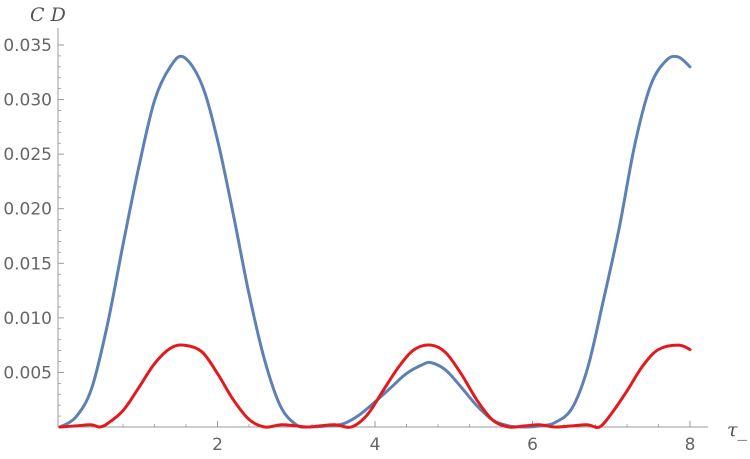  I want to click on x-axis-label: τ_, so click(737, 430).